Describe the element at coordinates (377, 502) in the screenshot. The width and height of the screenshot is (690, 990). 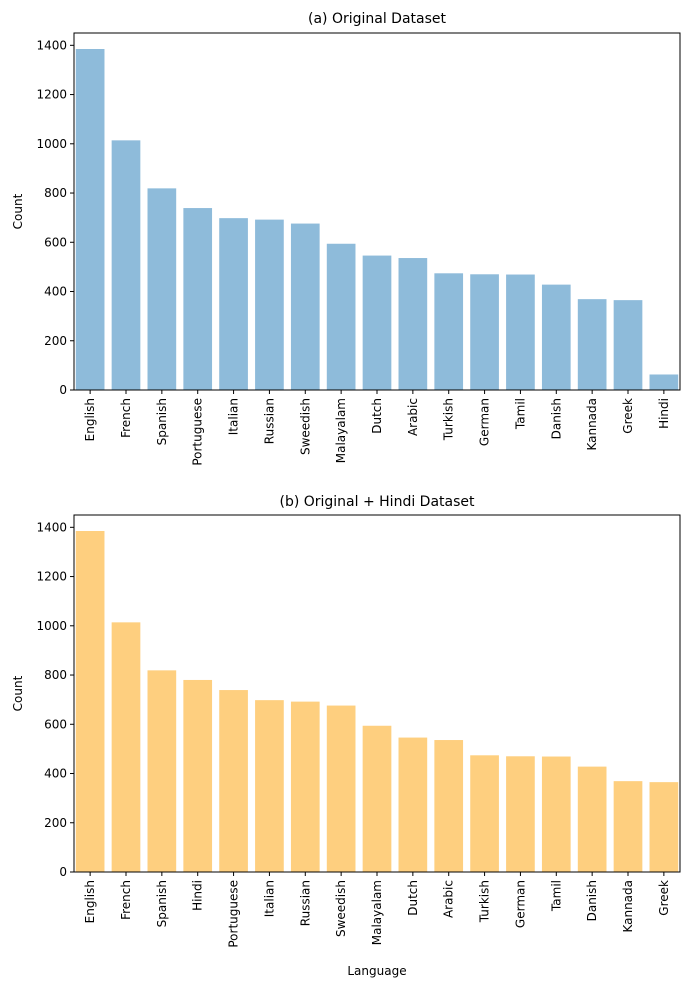
I see `chart-title: (b) Original + Hindi Dataset` at that location.